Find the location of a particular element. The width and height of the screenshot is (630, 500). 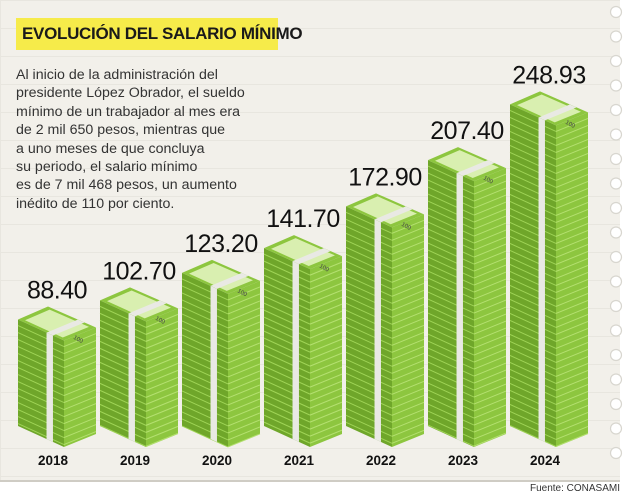

binding-ring-icon is located at coordinates (616, 110).